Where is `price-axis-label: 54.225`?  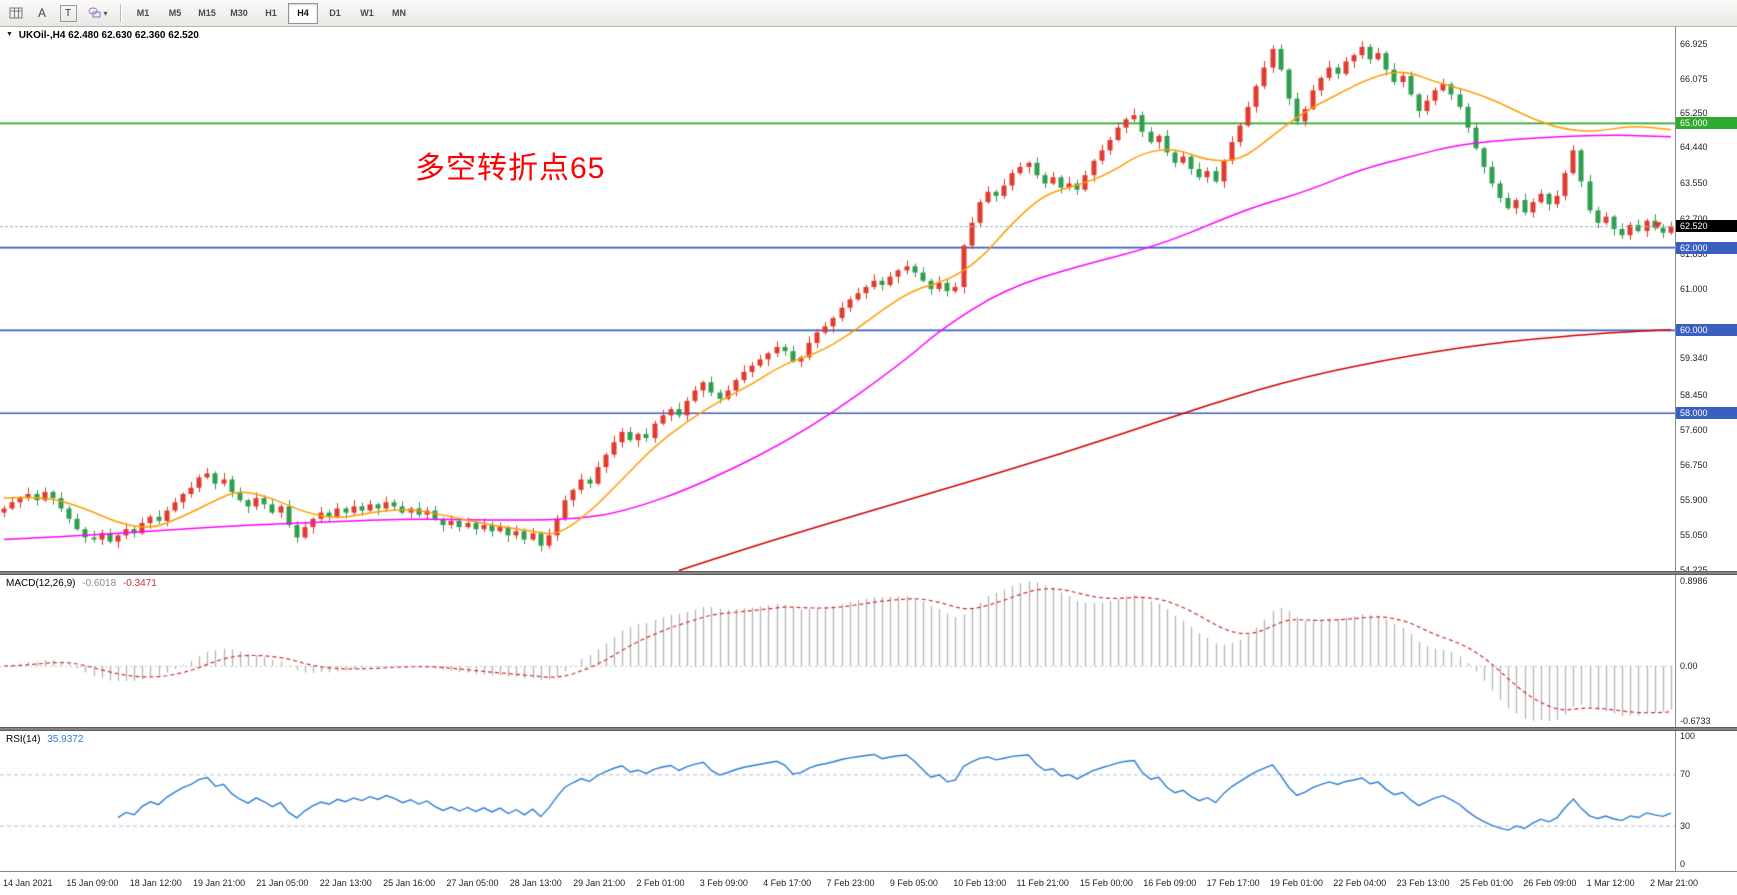 price-axis-label: 54.225 is located at coordinates (1694, 569).